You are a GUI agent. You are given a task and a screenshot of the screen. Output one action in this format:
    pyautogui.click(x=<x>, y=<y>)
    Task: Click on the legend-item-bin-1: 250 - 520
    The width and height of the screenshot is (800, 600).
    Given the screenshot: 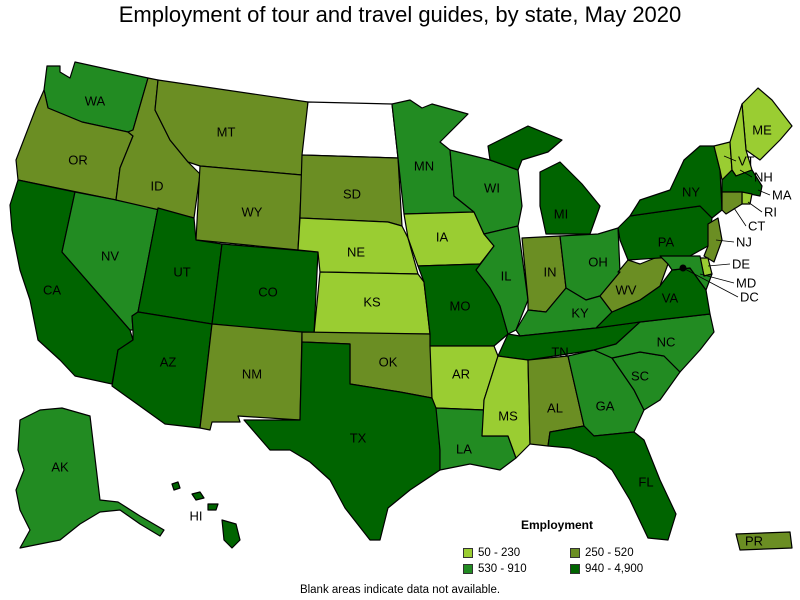 What is the action you would take?
    pyautogui.click(x=602, y=553)
    